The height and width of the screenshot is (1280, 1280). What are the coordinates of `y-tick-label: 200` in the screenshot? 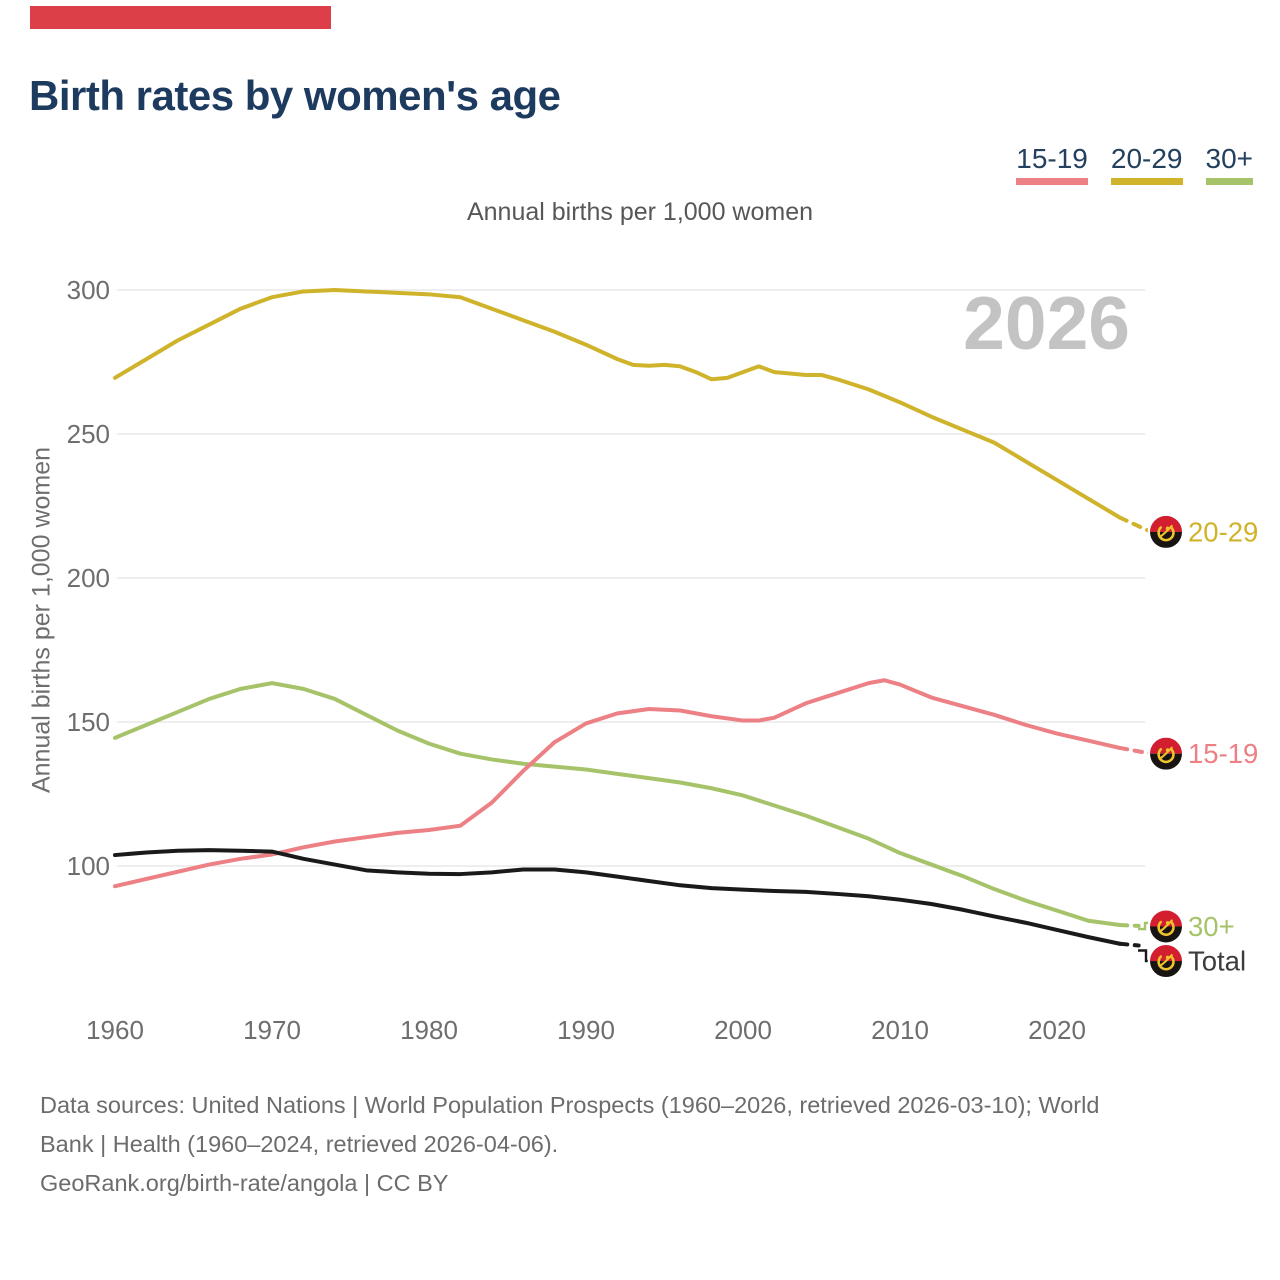 It's located at (88, 578).